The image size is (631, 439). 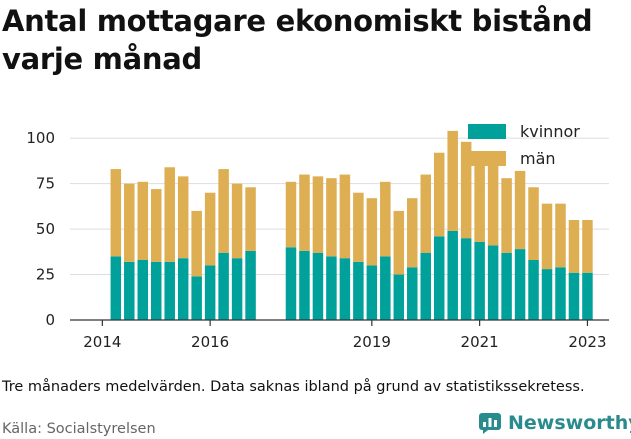 I want to click on bar-män-12, so click(x=304, y=212).